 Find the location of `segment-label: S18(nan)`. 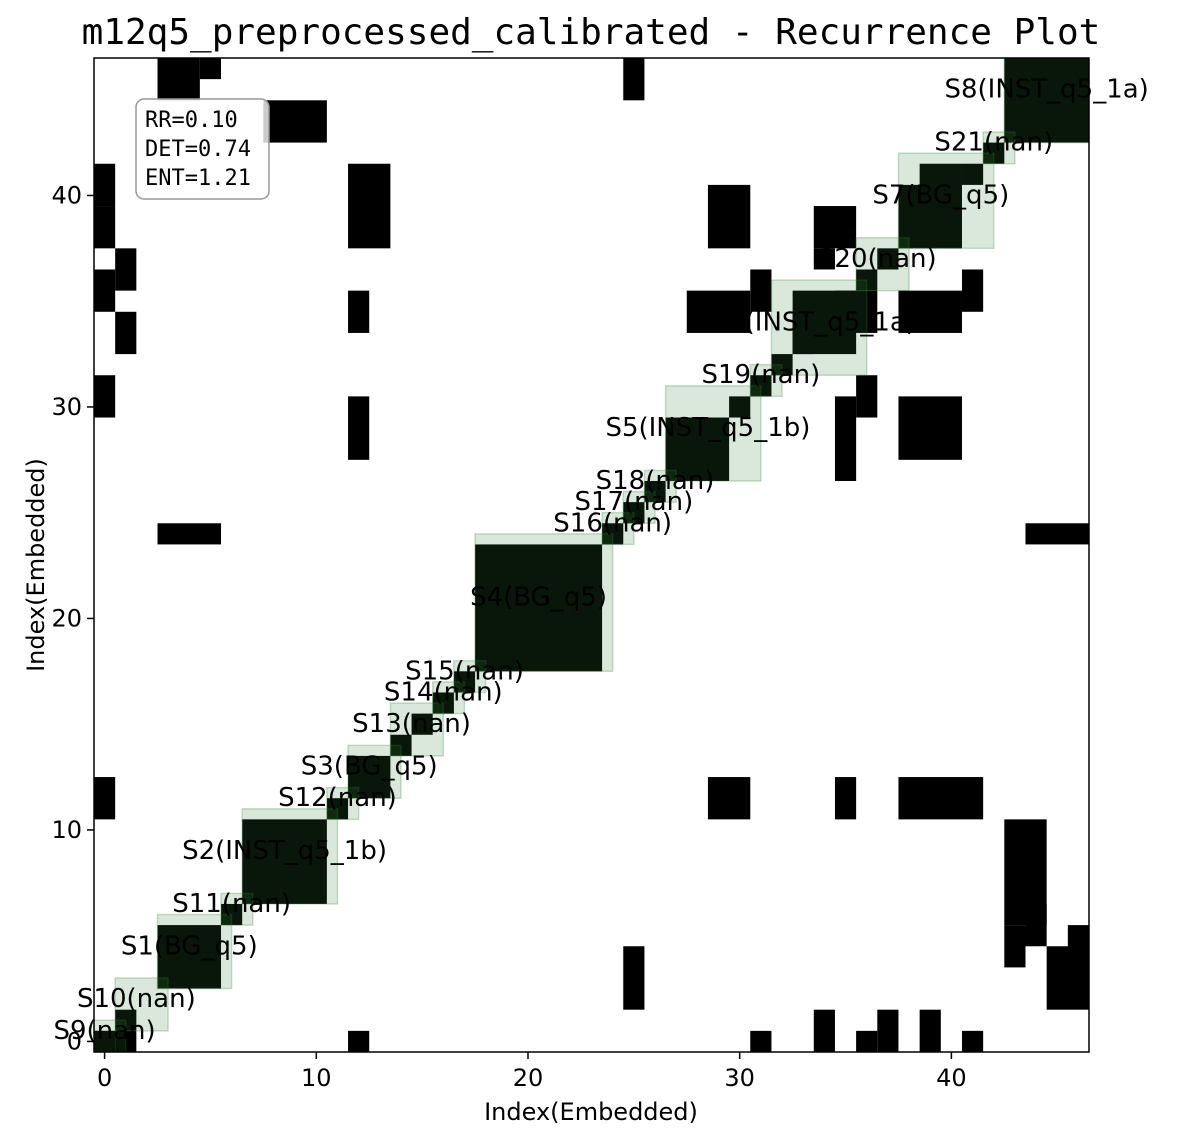

segment-label: S18(nan) is located at coordinates (655, 481).